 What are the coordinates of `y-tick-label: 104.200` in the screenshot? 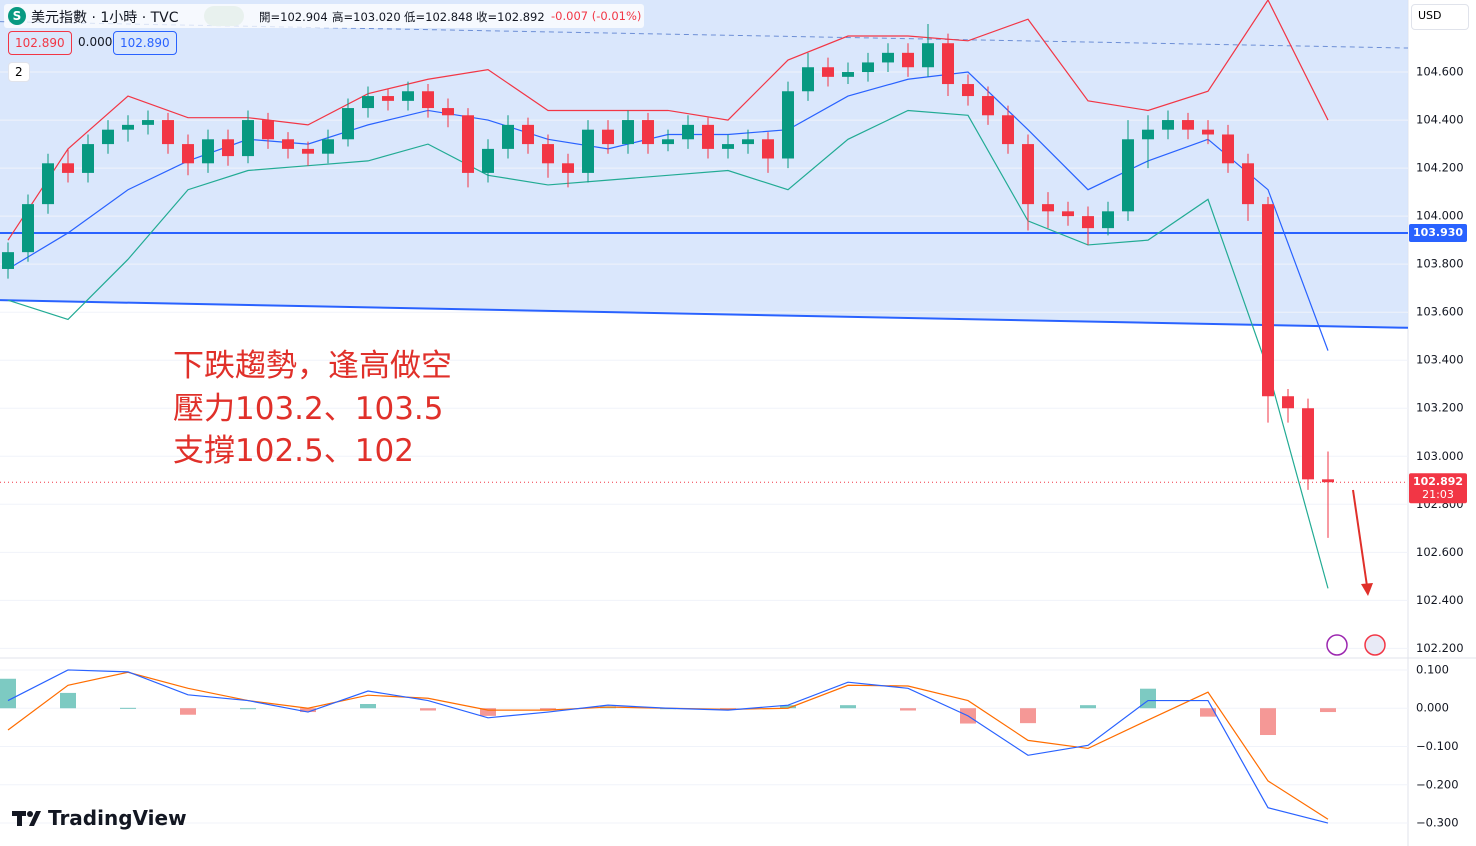 It's located at (1440, 168).